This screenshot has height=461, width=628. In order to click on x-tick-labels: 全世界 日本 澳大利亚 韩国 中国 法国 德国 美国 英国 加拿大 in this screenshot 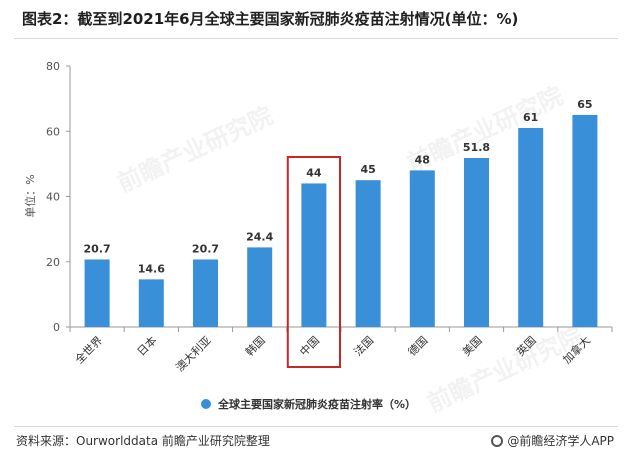, I will do `click(332, 353)`.